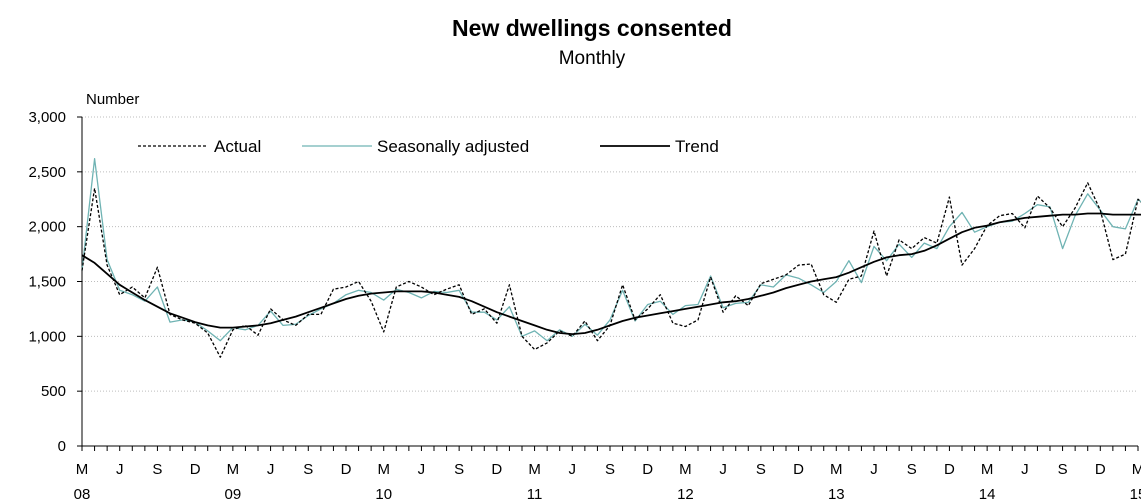 The height and width of the screenshot is (504, 1141). Describe the element at coordinates (836, 494) in the screenshot. I see `x-year-label: 13` at that location.